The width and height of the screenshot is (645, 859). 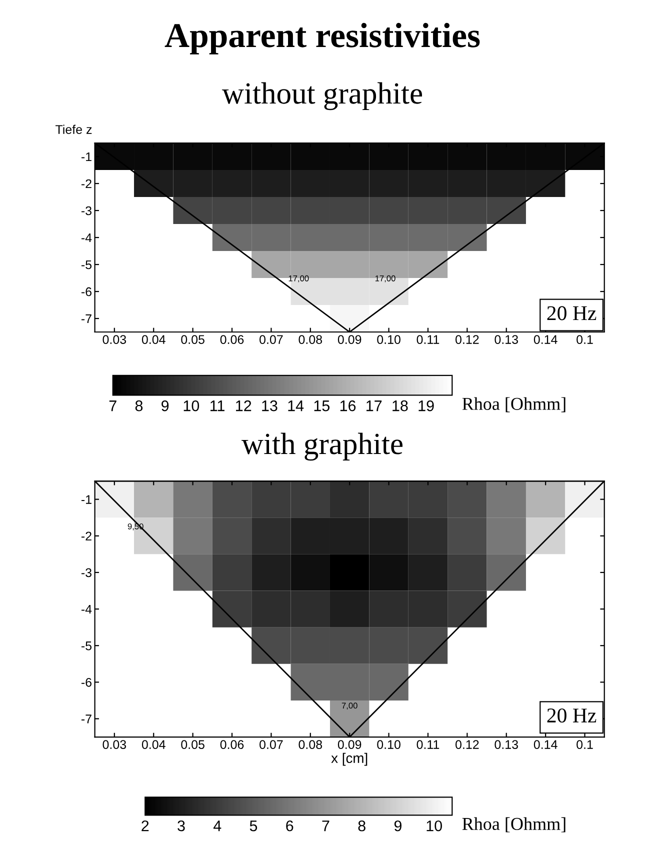 I want to click on color-bar-label: 11, so click(x=217, y=406).